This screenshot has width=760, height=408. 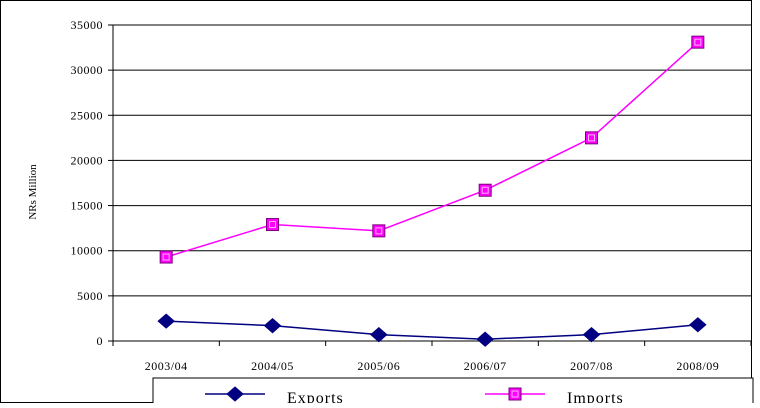 I want to click on y-tick-label: 35000, so click(x=87, y=25).